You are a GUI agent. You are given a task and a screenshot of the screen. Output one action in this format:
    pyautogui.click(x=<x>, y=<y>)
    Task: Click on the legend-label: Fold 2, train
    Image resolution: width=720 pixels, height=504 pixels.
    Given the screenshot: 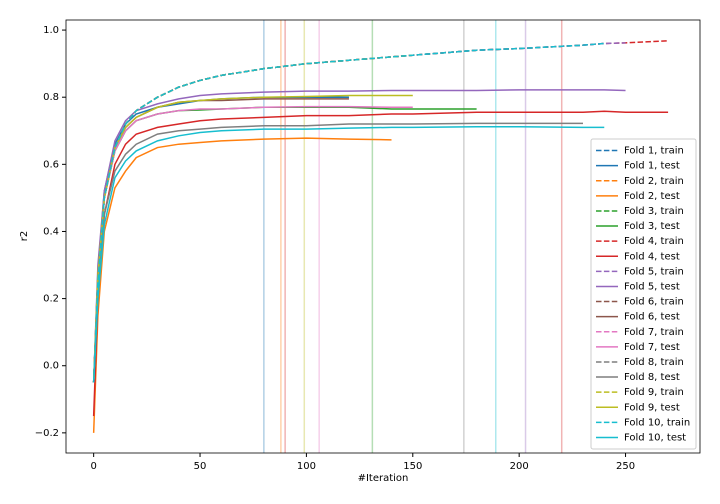 What is the action you would take?
    pyautogui.click(x=654, y=181)
    